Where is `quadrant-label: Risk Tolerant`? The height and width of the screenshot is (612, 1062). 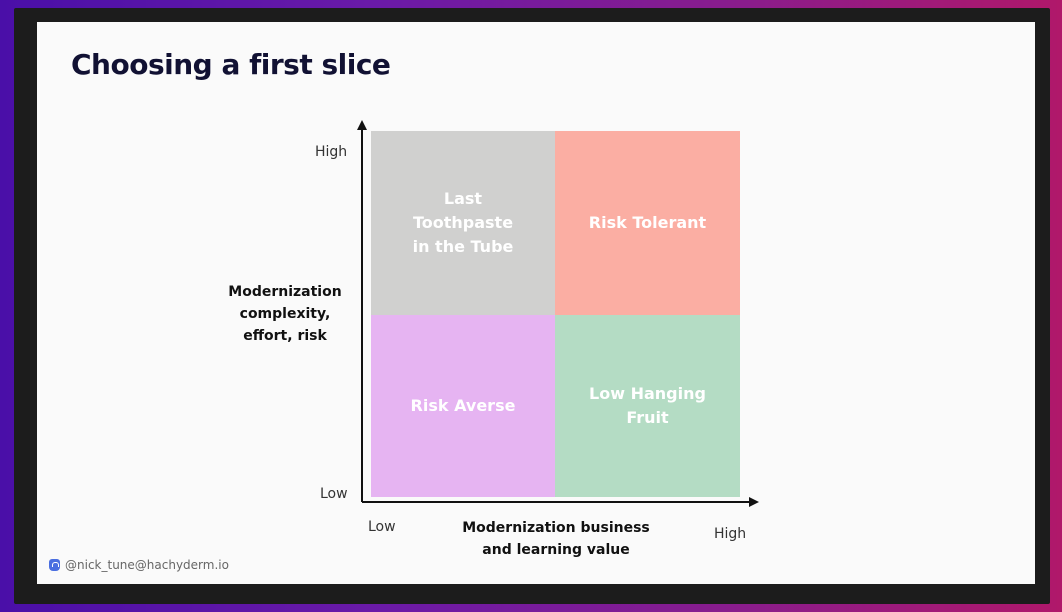
quadrant-label: Risk Tolerant is located at coordinates (647, 222).